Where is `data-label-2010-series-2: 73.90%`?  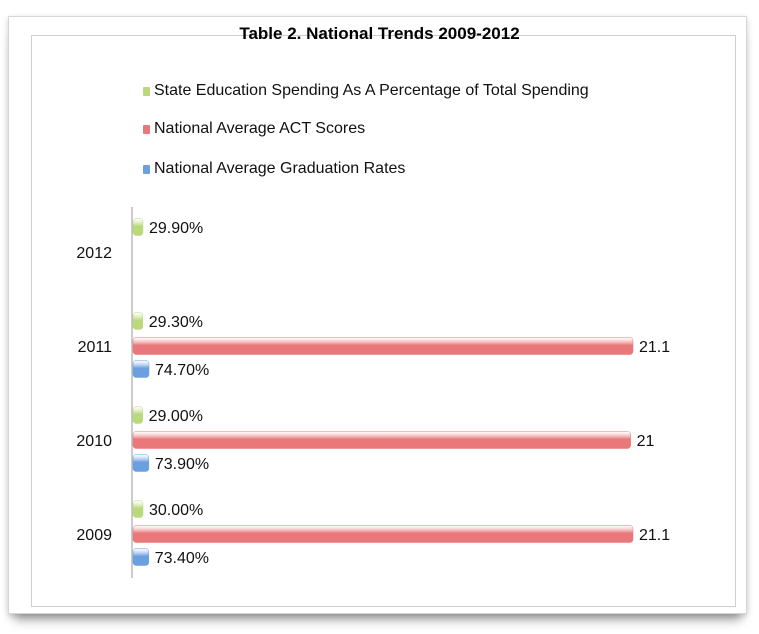 data-label-2010-series-2: 73.90% is located at coordinates (182, 464).